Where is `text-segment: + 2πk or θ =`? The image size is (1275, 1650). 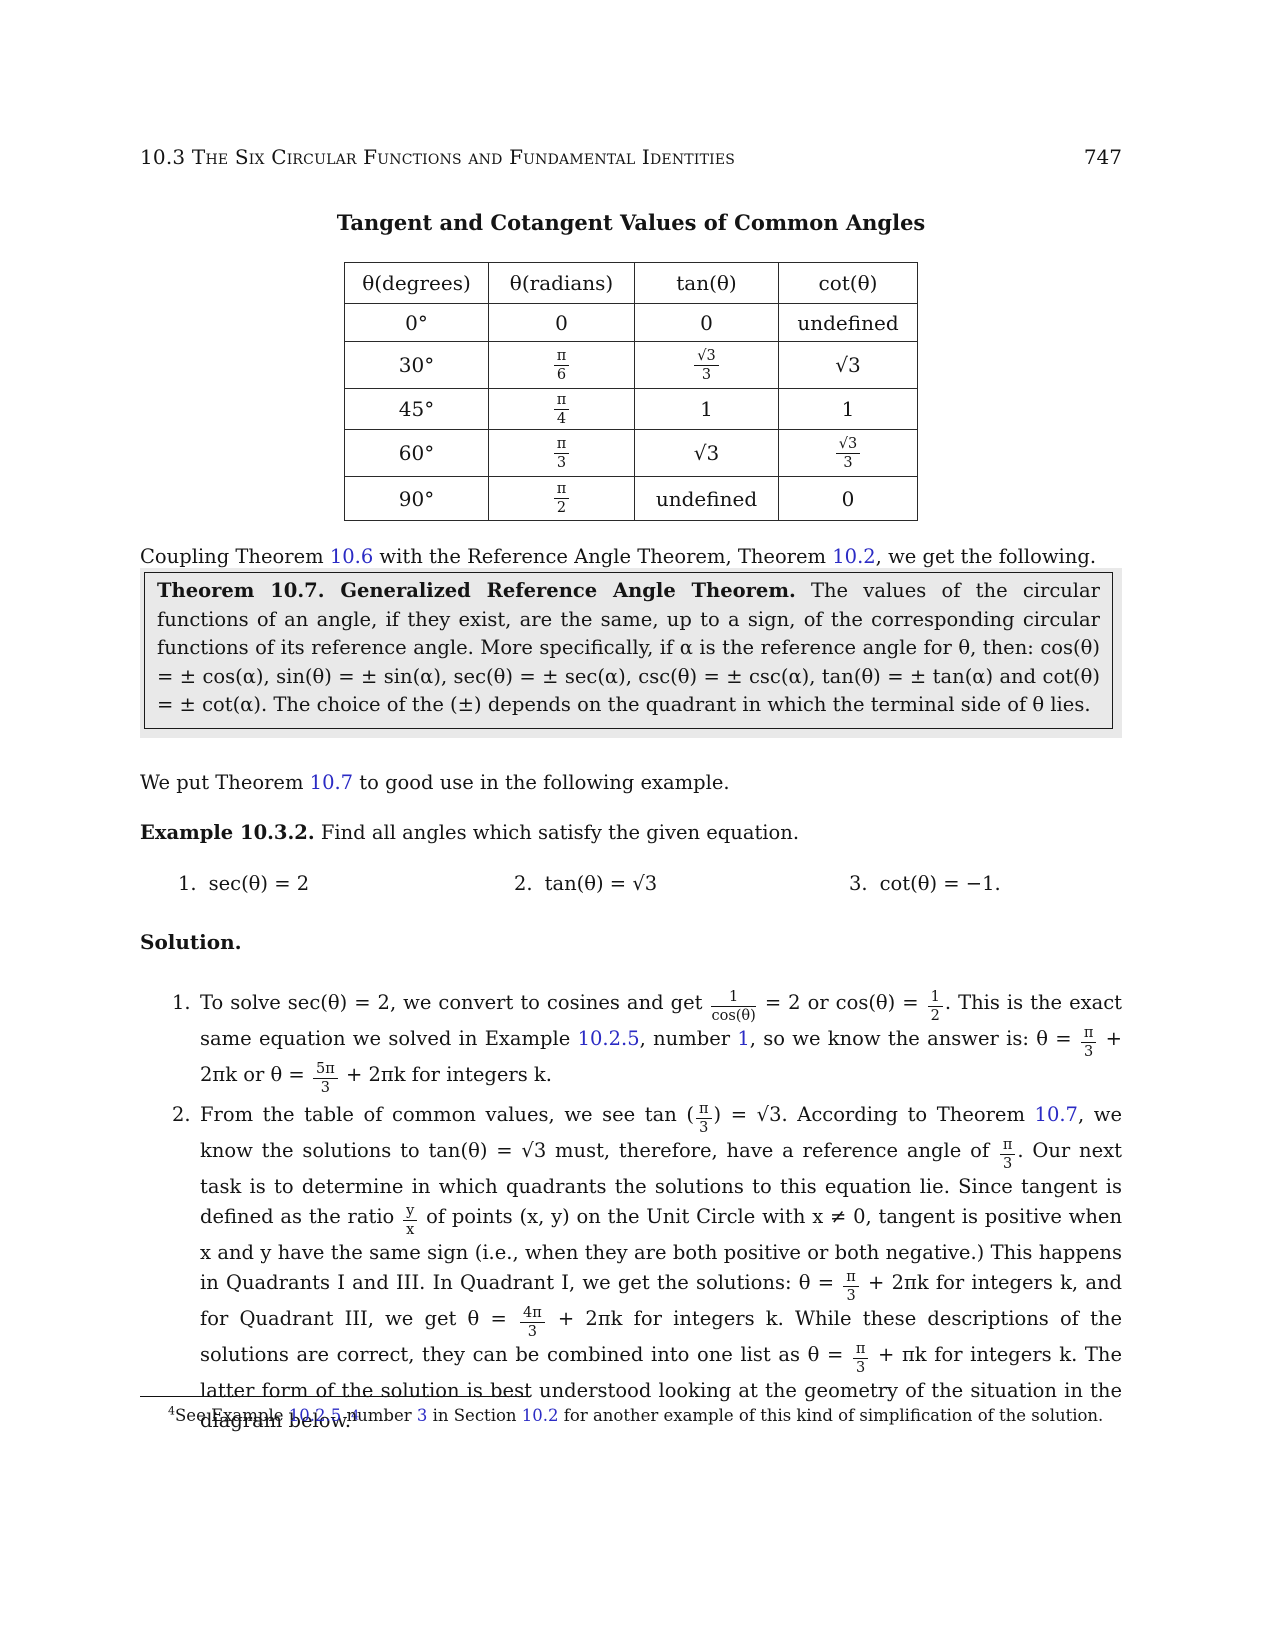 text-segment: + 2πk or θ = is located at coordinates (661, 1056).